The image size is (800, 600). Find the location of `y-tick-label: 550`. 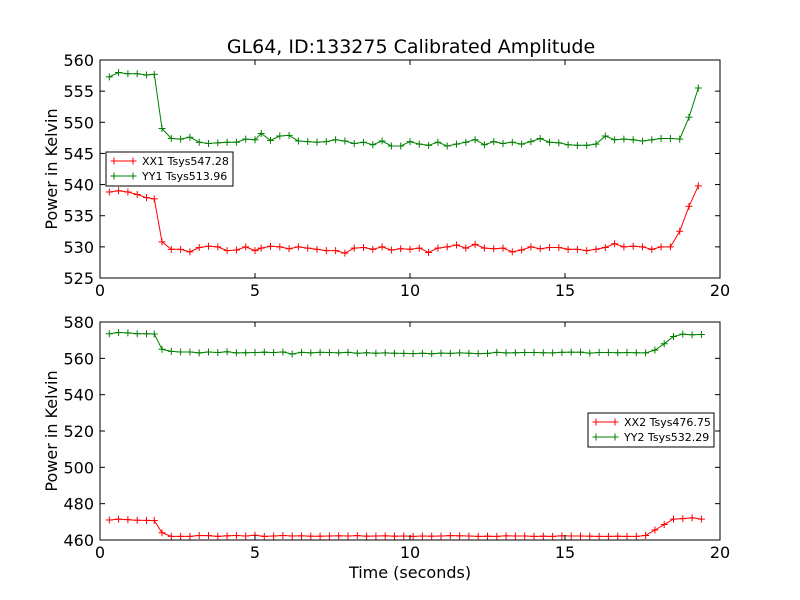

y-tick-label: 550 is located at coordinates (78, 122).